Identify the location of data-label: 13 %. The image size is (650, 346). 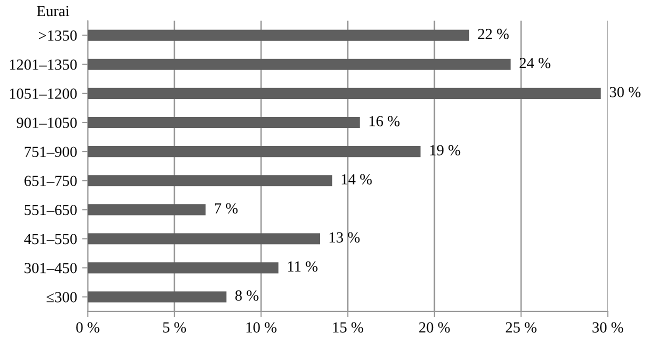
(345, 237).